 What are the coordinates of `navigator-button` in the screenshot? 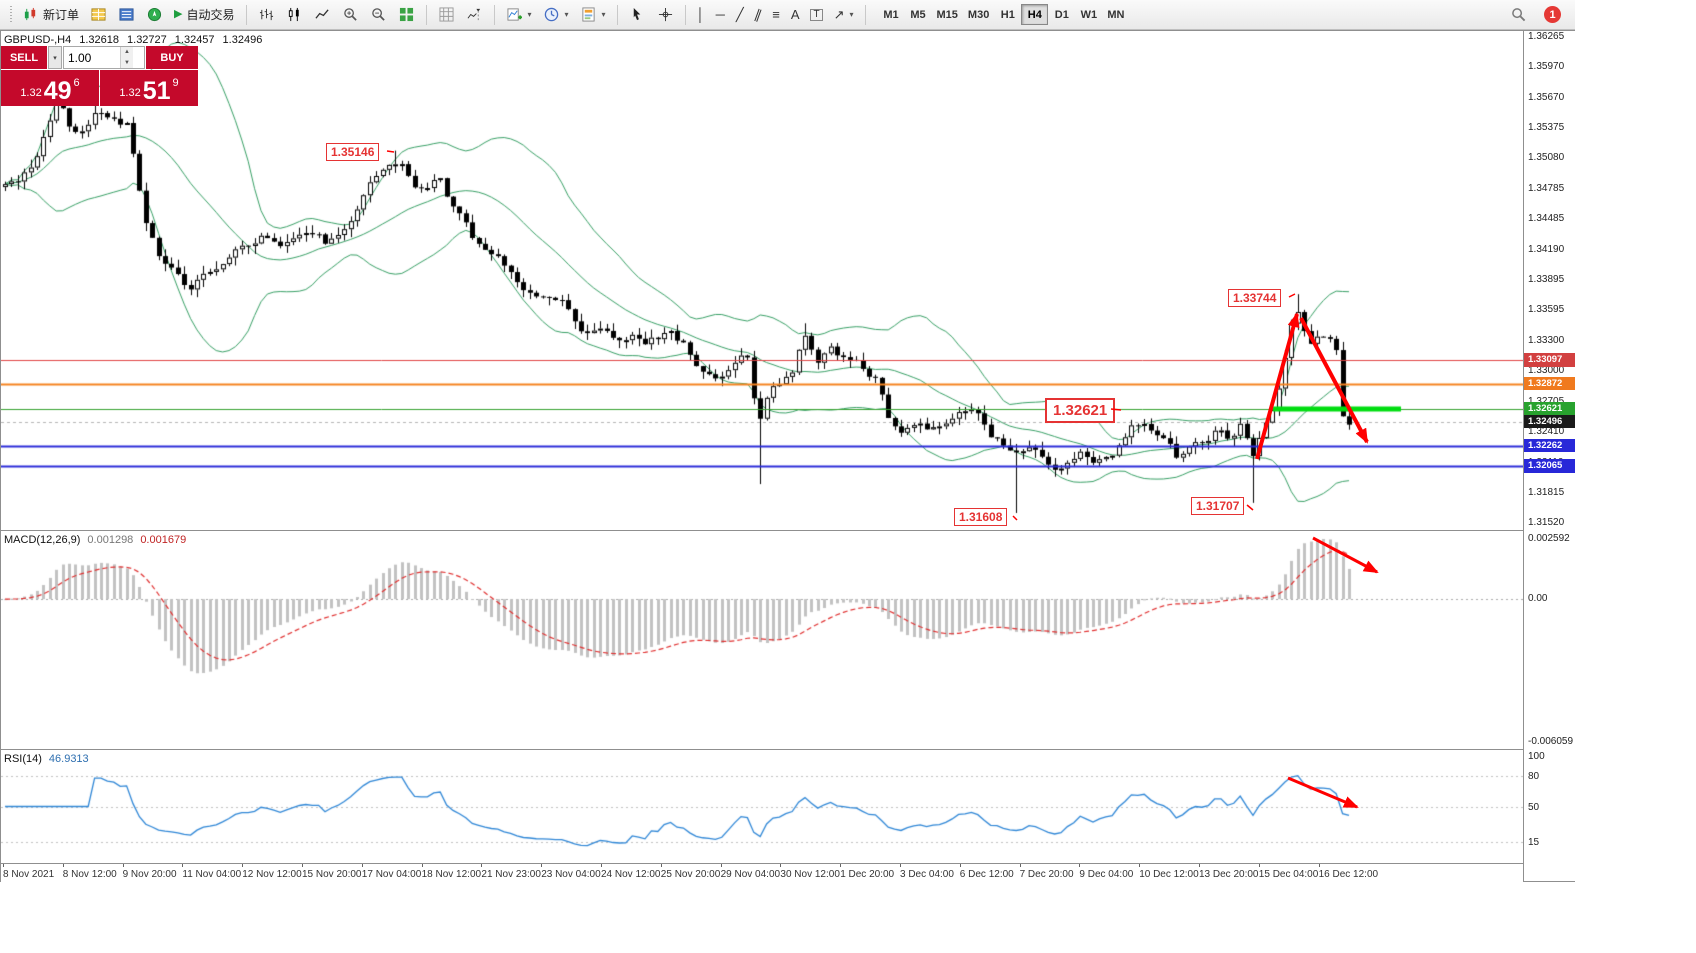 It's located at (154, 15).